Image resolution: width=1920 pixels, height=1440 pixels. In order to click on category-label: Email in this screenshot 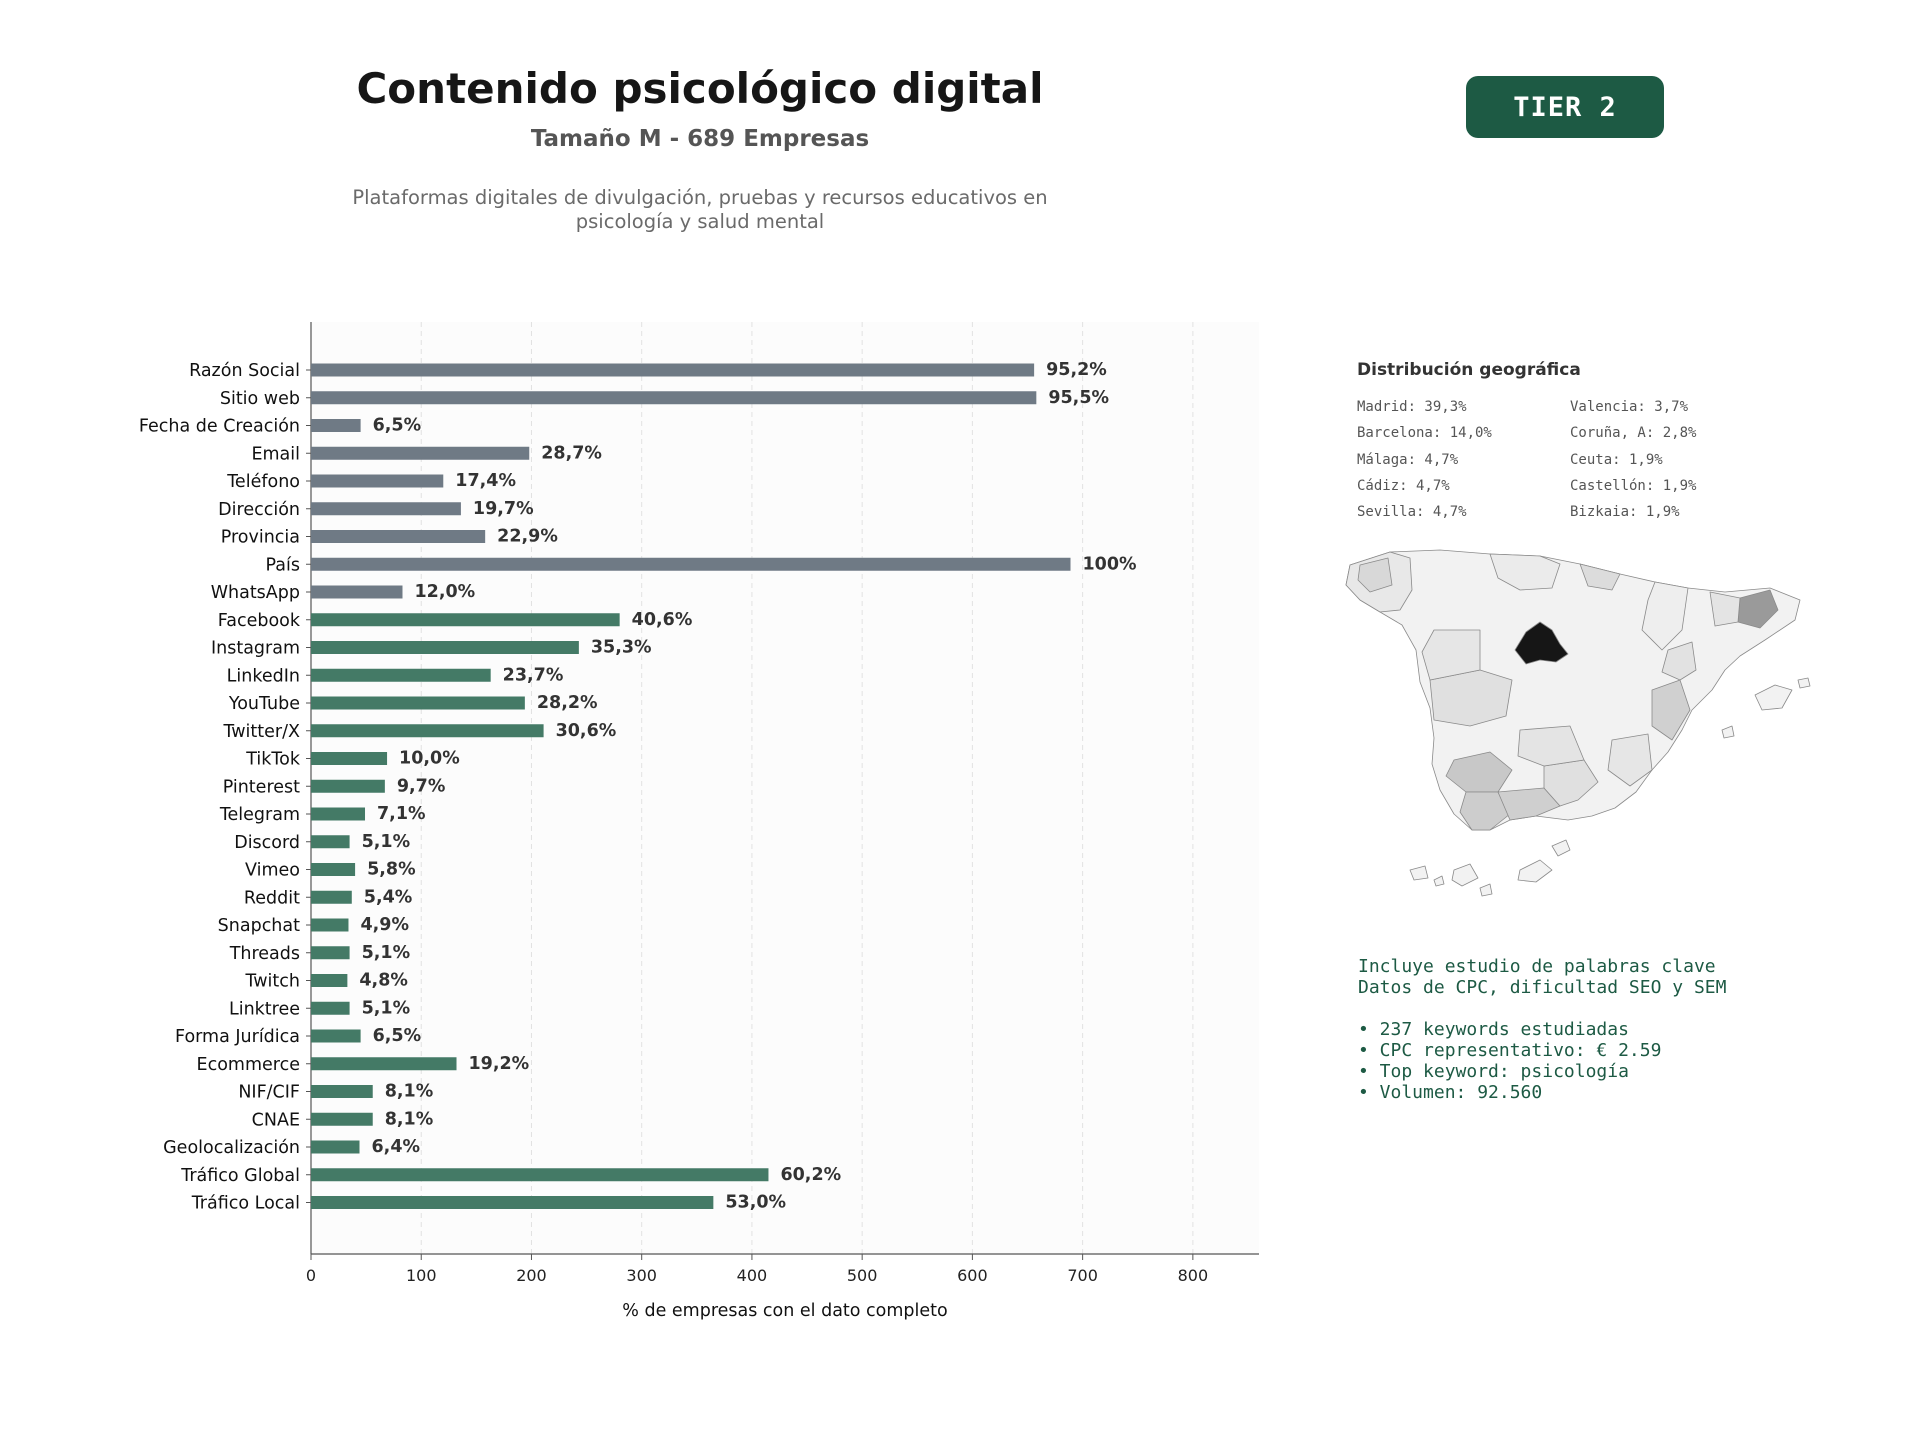, I will do `click(275, 454)`.